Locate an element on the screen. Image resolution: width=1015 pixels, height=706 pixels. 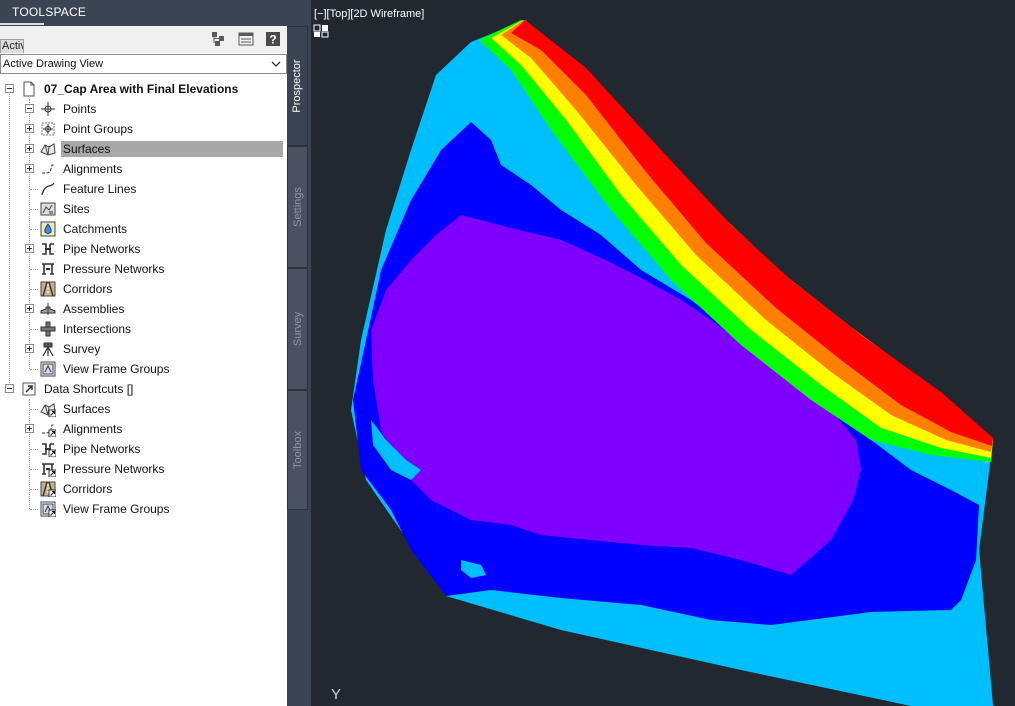
tab-label: Toolbox is located at coordinates (297, 450).